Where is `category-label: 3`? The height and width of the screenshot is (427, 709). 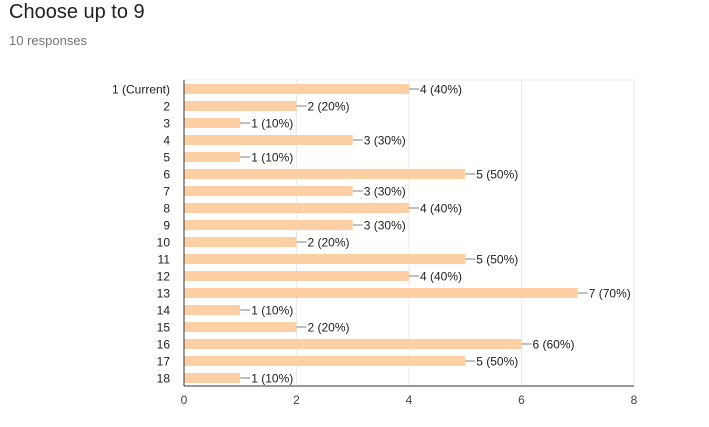 category-label: 3 is located at coordinates (166, 124).